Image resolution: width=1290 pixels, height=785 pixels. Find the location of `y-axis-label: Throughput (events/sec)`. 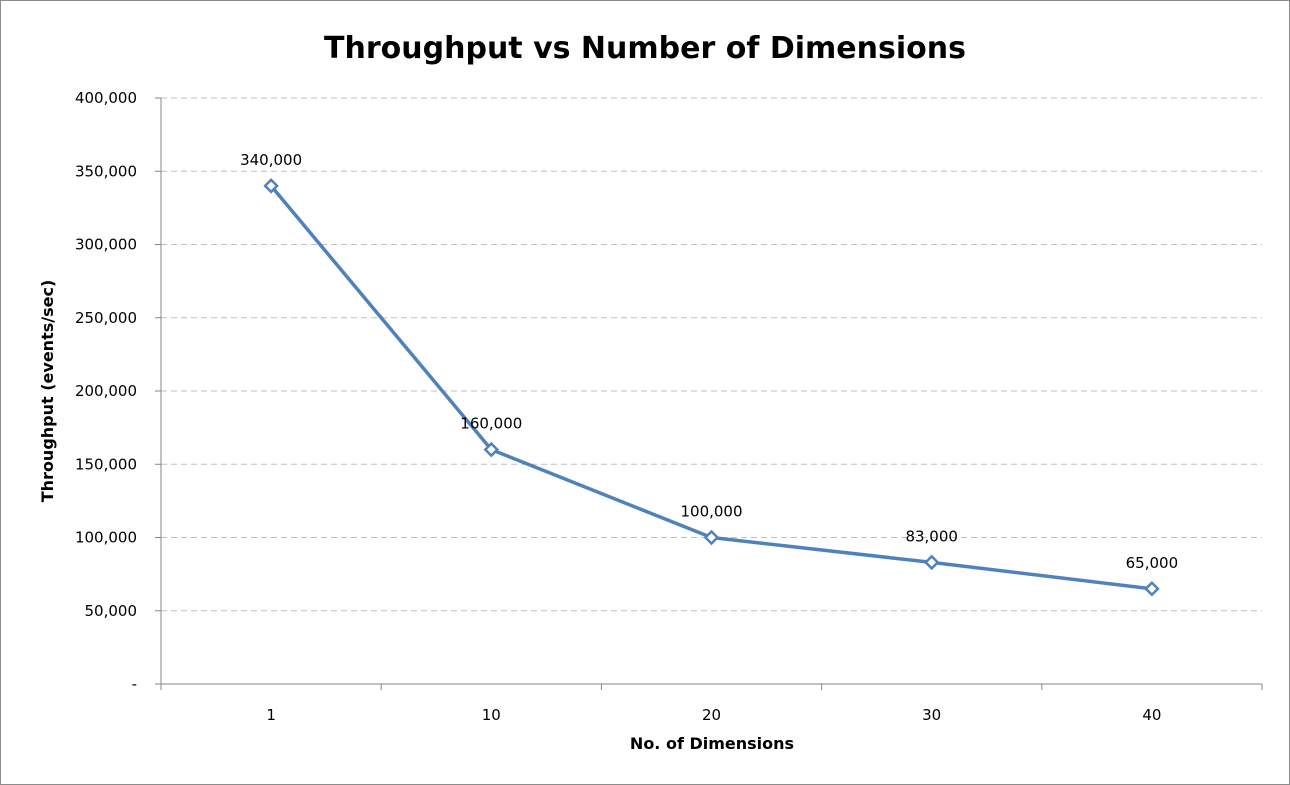

y-axis-label: Throughput (events/sec) is located at coordinates (47, 391).